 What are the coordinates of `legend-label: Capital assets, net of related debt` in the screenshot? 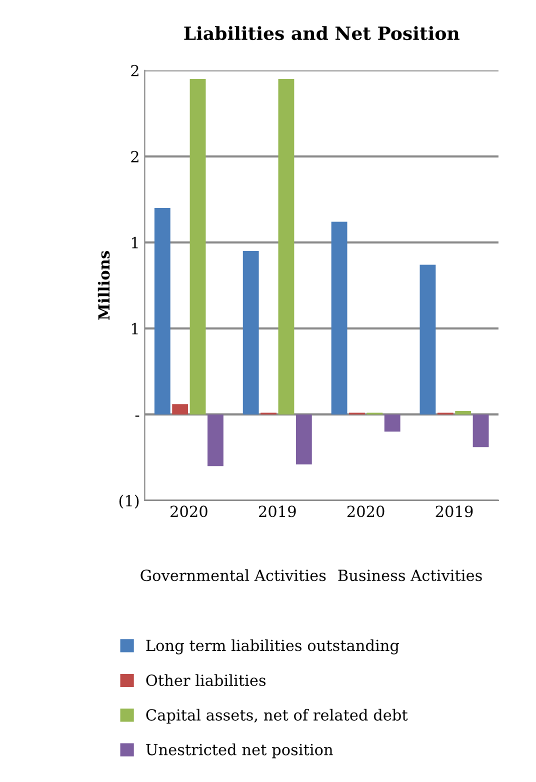 It's located at (277, 716).